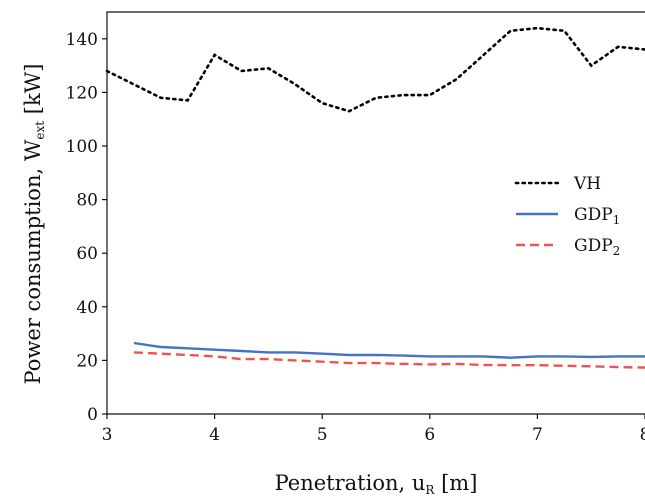  Describe the element at coordinates (597, 216) in the screenshot. I see `legend-label: GDP1` at that location.